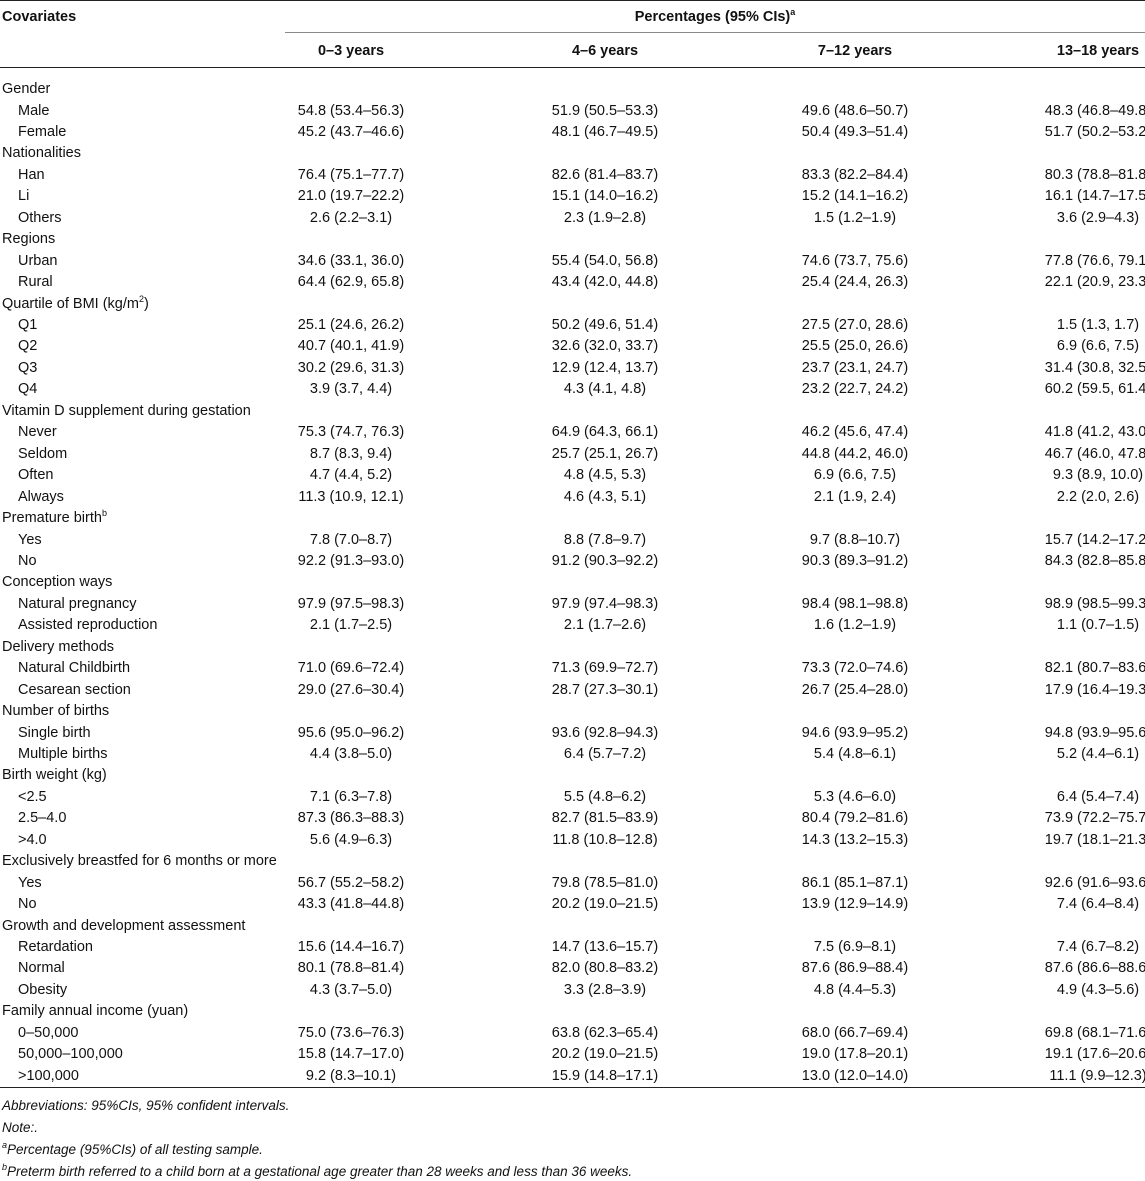 The height and width of the screenshot is (1181, 1145). What do you see at coordinates (351, 475) in the screenshot?
I see `cell: 4.7 (4.4, 5.2)` at bounding box center [351, 475].